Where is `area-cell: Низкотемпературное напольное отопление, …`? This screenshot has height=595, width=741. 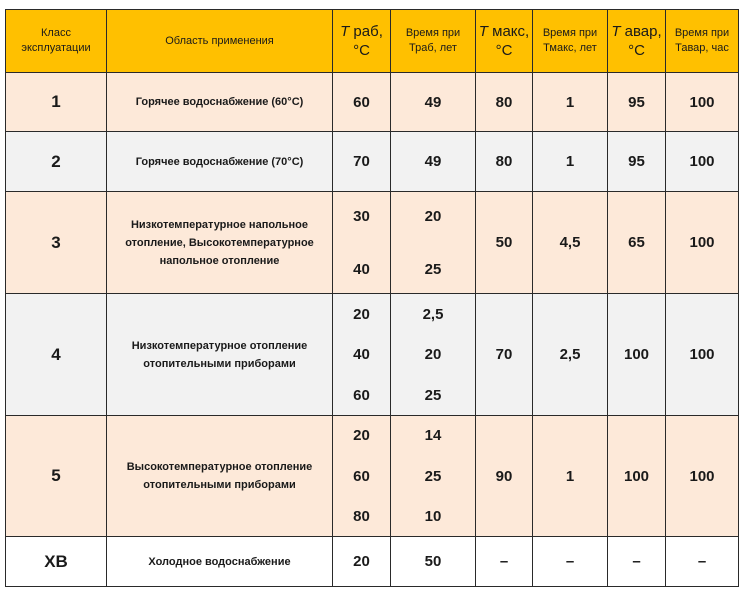 area-cell: Низкотемпературное напольное отопление, … is located at coordinates (219, 242).